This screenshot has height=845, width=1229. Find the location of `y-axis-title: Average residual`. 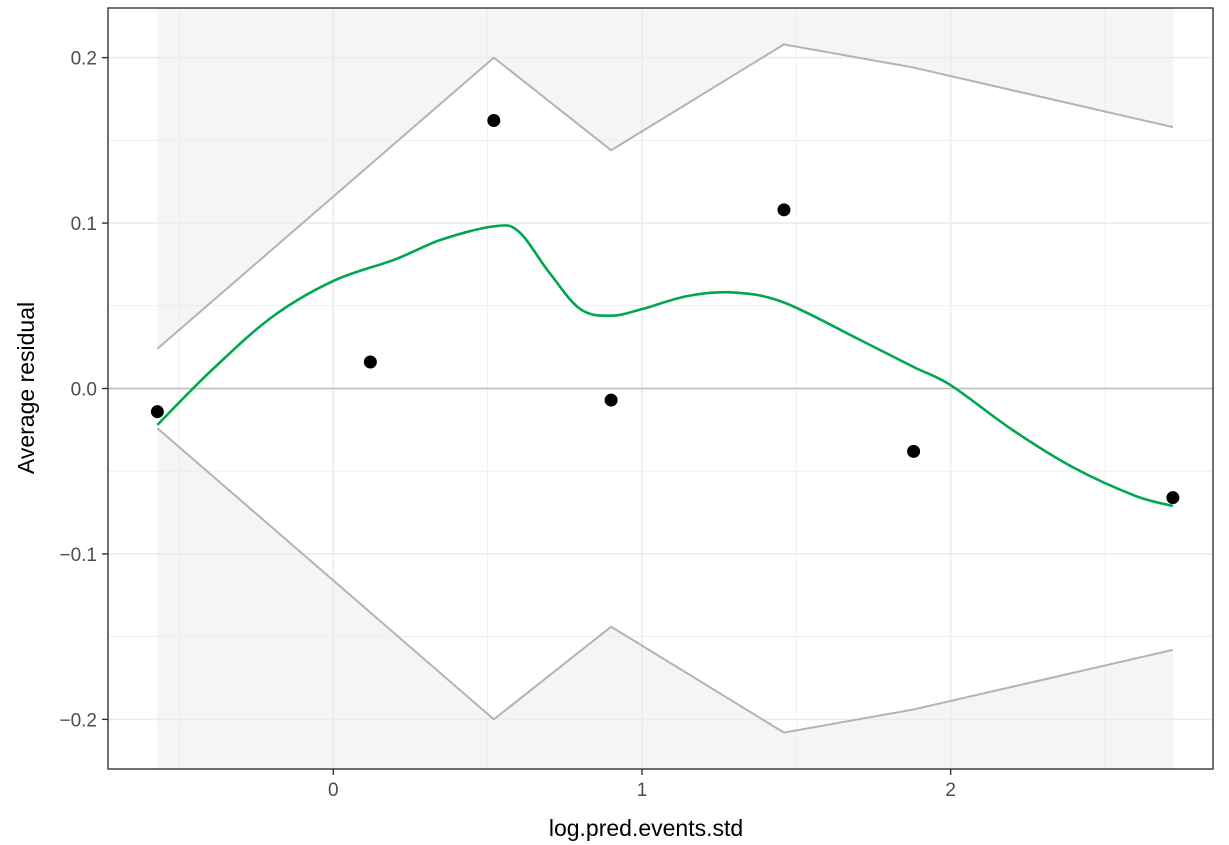

y-axis-title: Average residual is located at coordinates (26, 388).